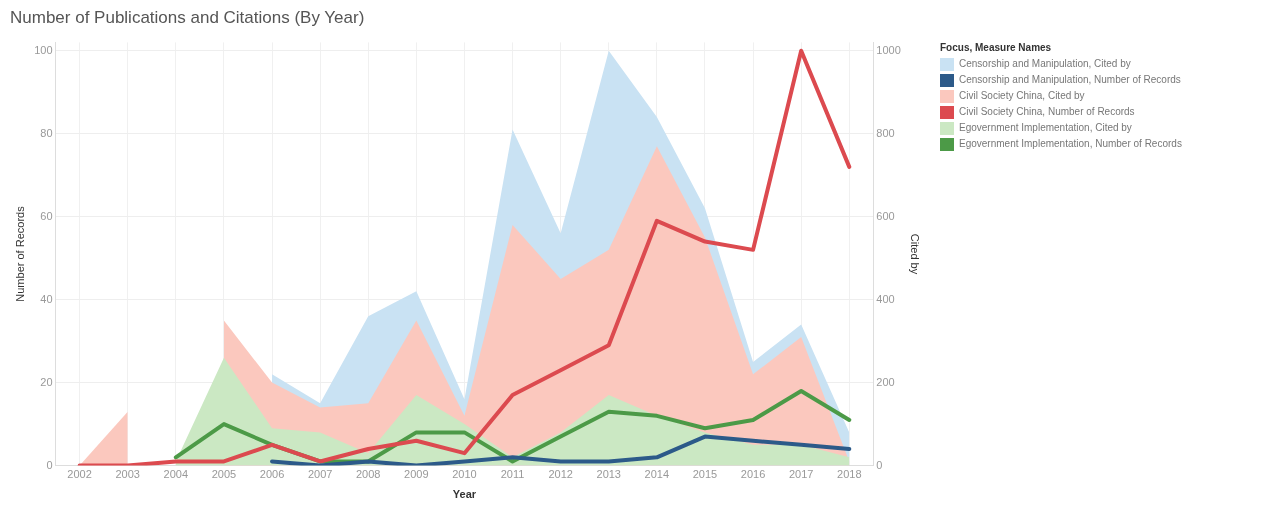 This screenshot has height=510, width=1262. I want to click on x-tick-label: 2010, so click(464, 474).